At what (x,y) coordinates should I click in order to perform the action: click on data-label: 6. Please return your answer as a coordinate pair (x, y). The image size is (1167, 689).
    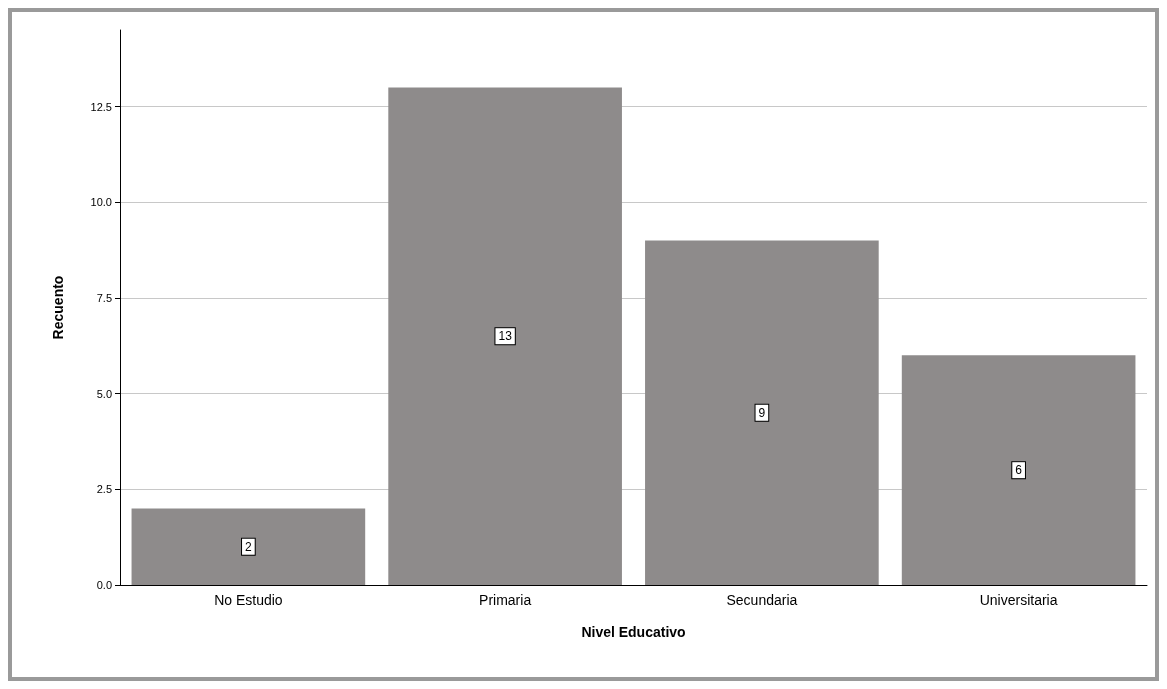
    Looking at the image, I should click on (1019, 470).